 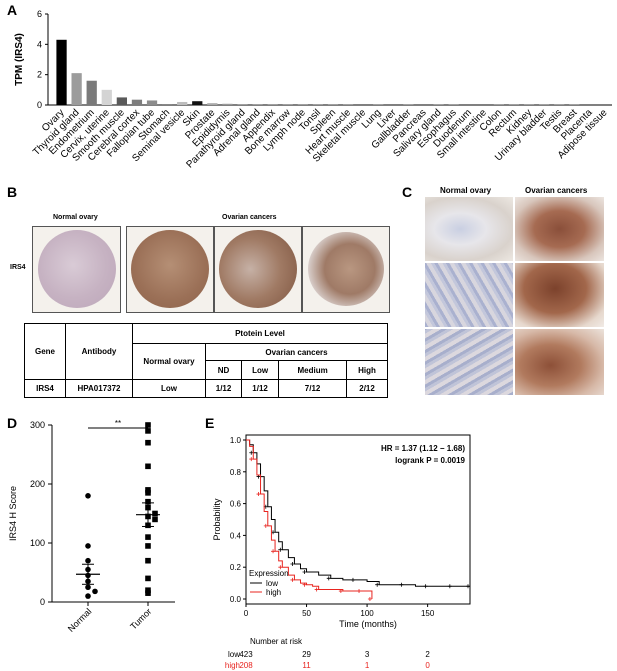 What do you see at coordinates (234, 654) in the screenshot?
I see `risk-row-label: low` at bounding box center [234, 654].